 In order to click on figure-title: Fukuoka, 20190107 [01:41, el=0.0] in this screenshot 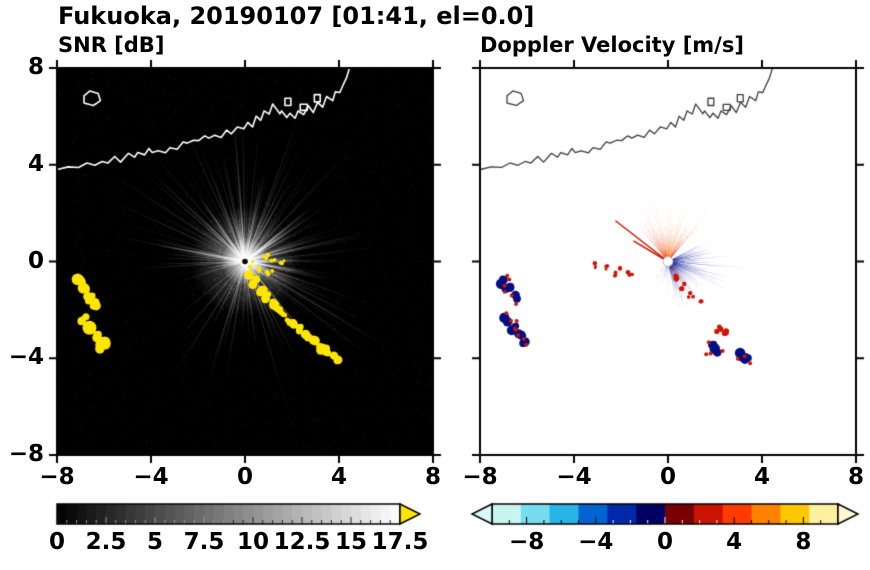, I will do `click(296, 16)`.